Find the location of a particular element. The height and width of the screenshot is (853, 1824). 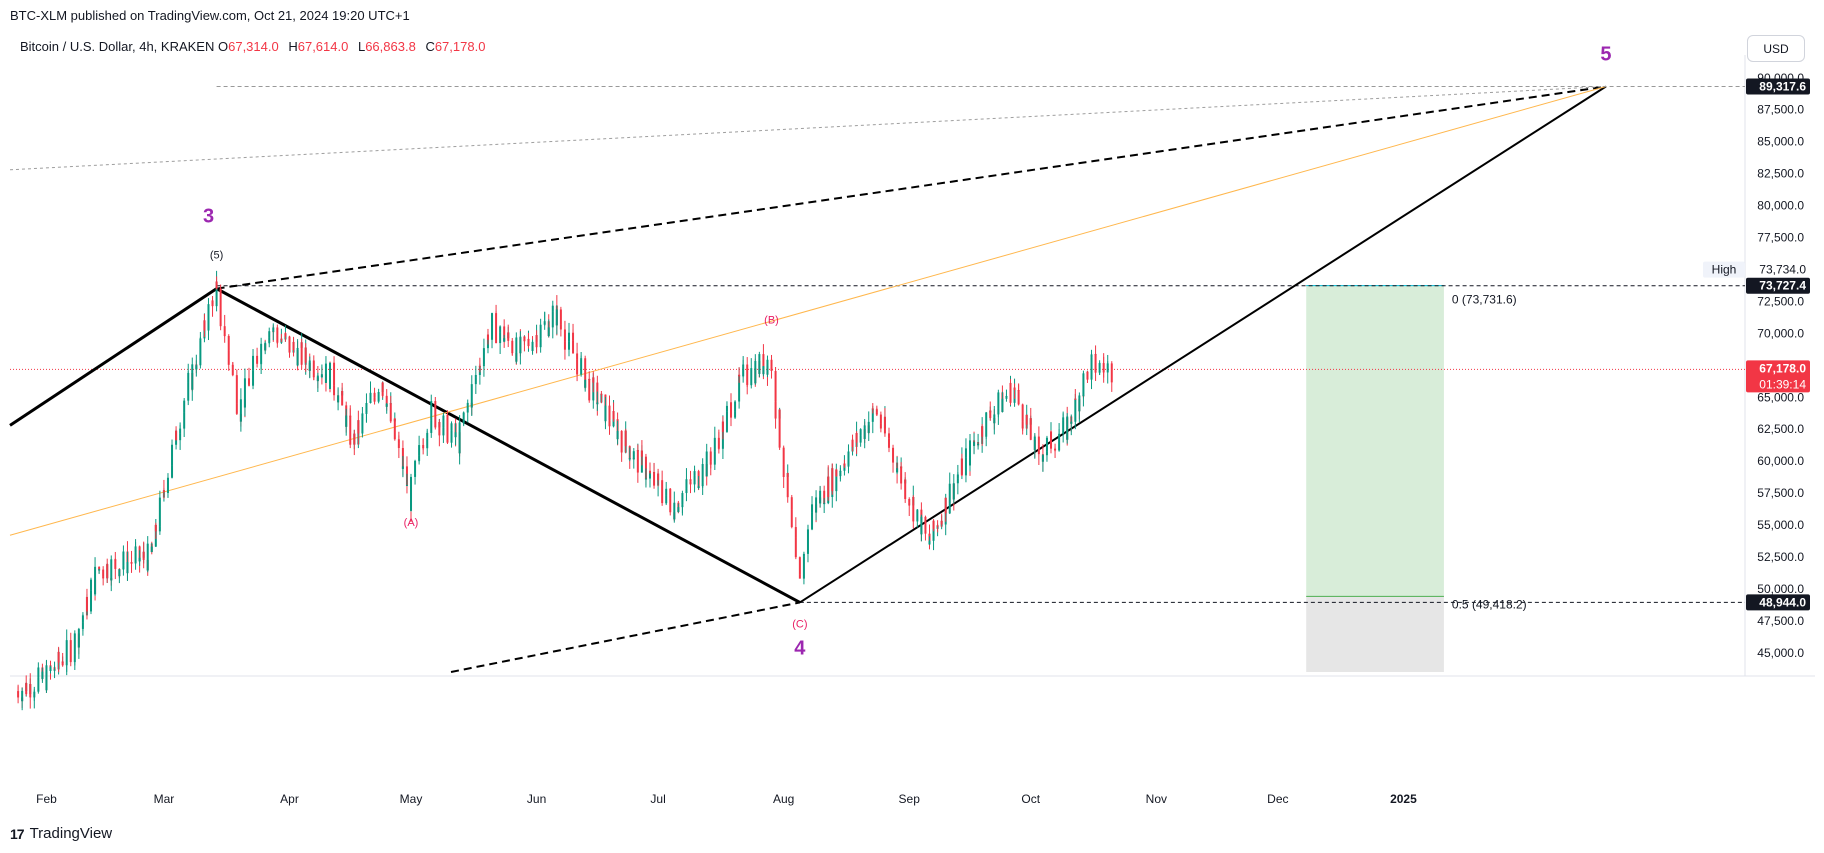

minor-wave-label: (5) is located at coordinates (216, 256).